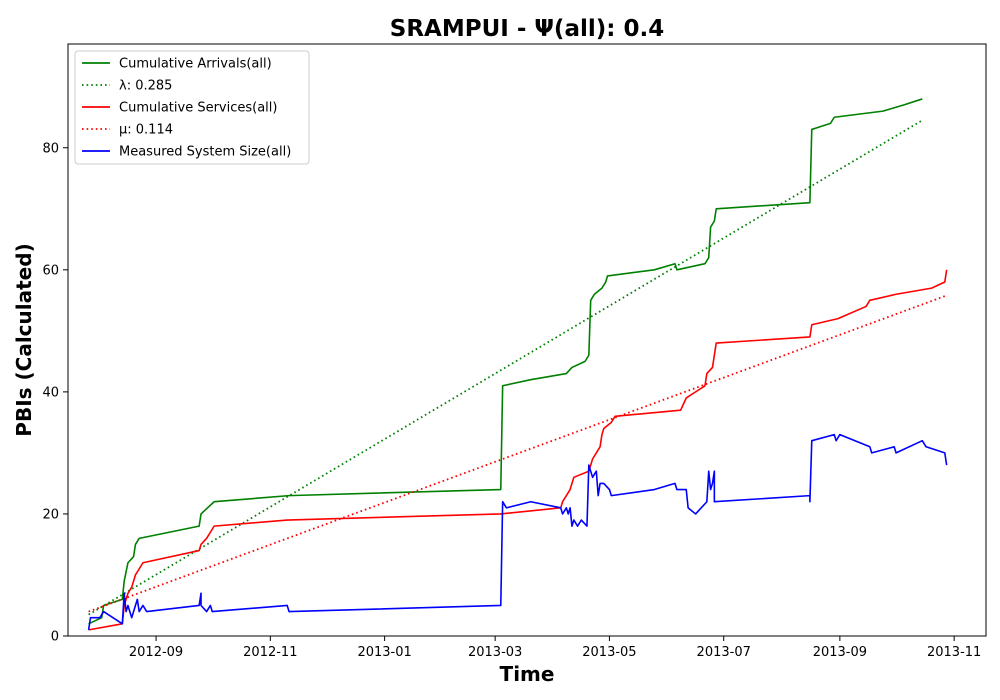 The height and width of the screenshot is (700, 1000). I want to click on x-tick-label: 2013-01, so click(384, 652).